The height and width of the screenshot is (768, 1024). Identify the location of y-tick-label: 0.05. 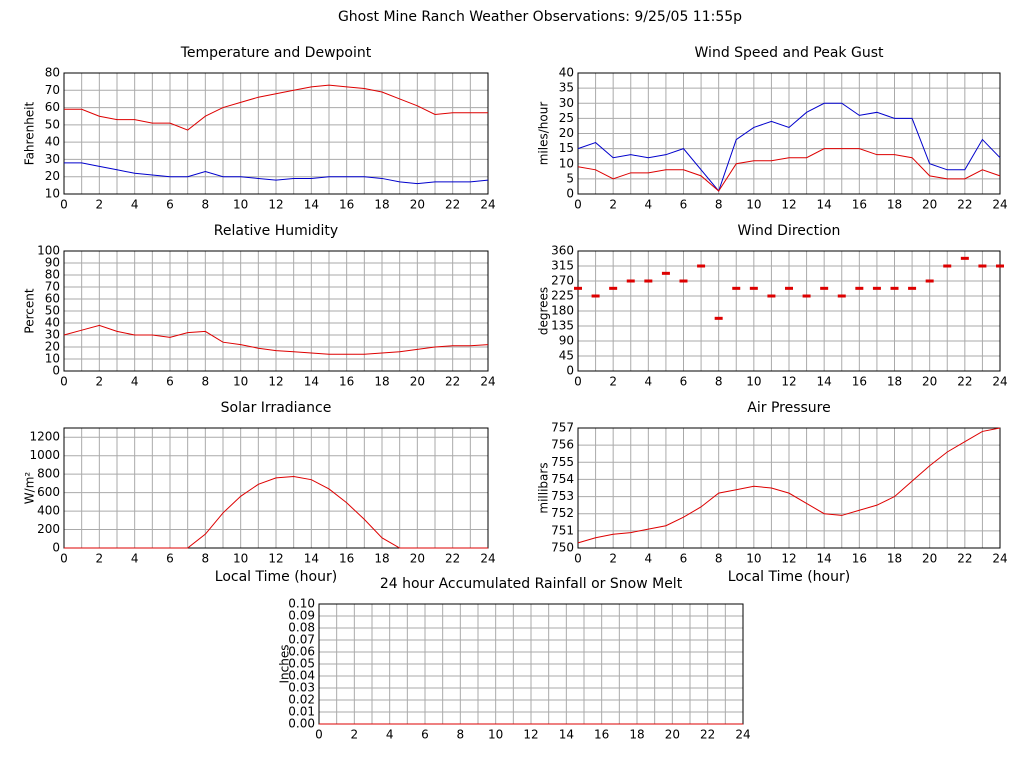
(301, 664).